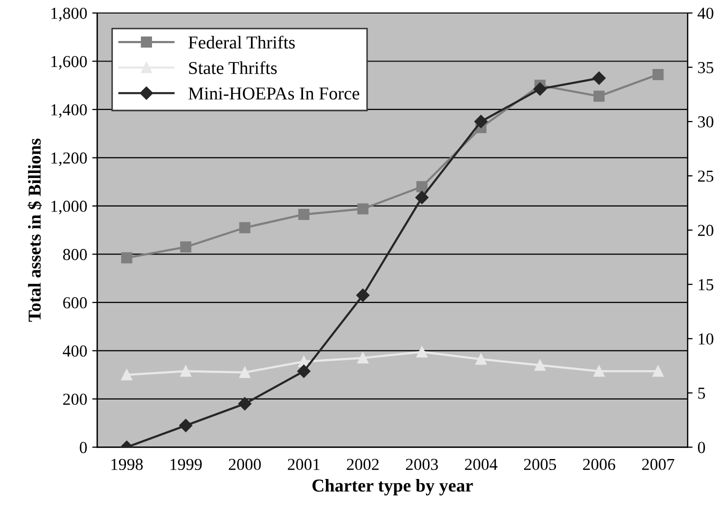  Describe the element at coordinates (75, 254) in the screenshot. I see `y-tick-label: 800` at that location.